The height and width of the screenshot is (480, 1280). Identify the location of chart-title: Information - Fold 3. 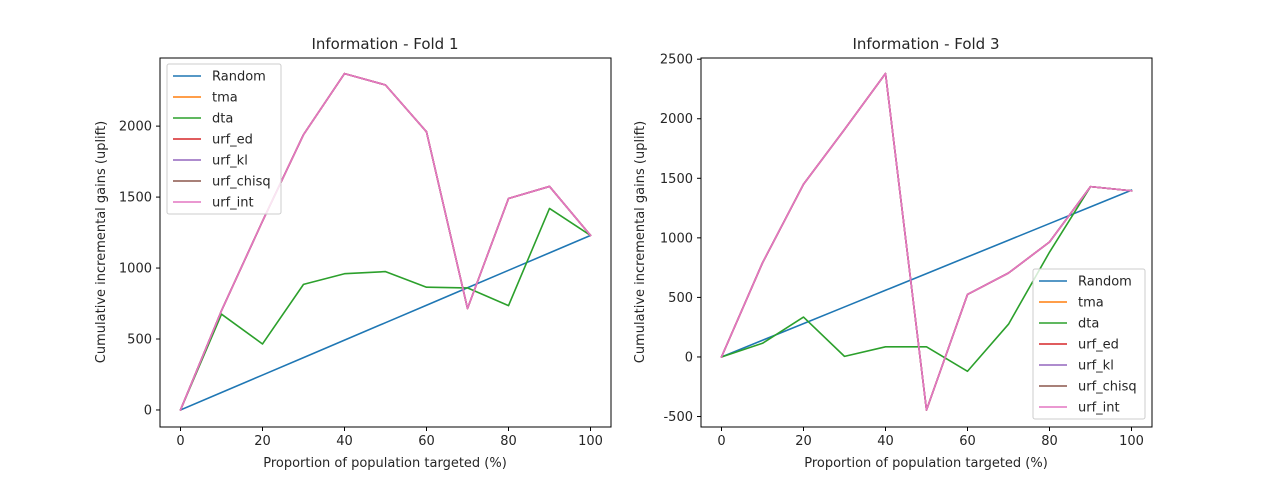
(925, 44).